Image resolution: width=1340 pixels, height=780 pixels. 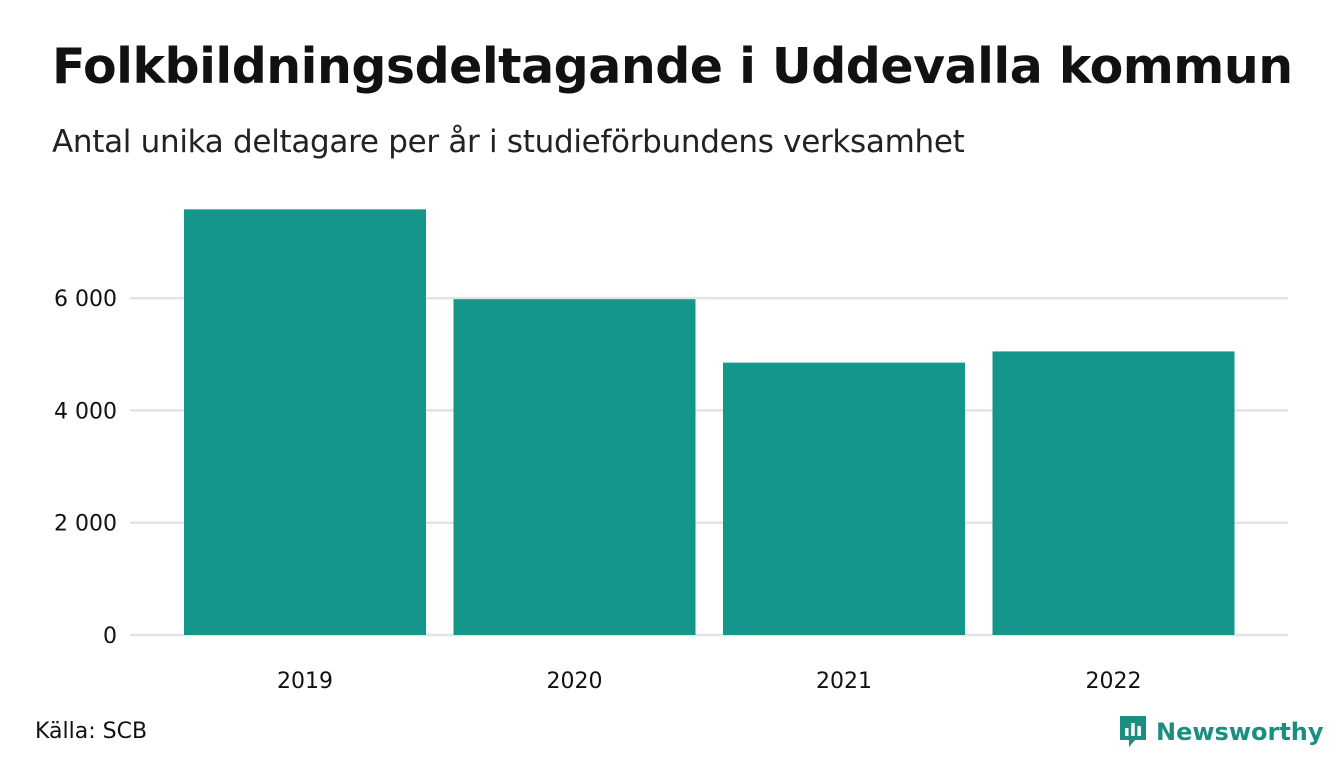 I want to click on brand-name: Newsworthy, so click(x=1240, y=732).